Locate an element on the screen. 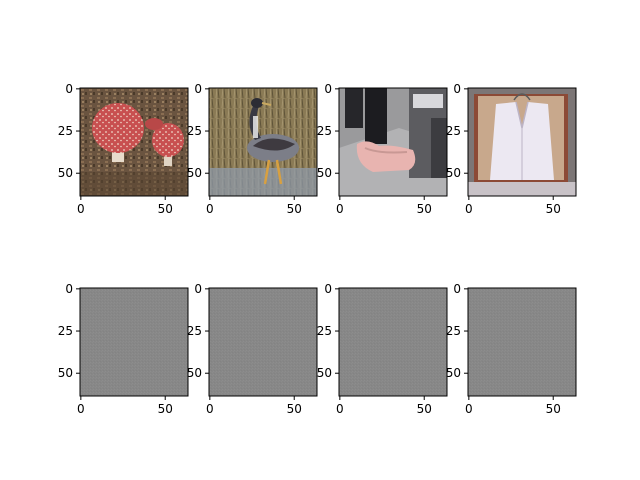 The image size is (640, 480). panel-7: 0 50 0 25 50 is located at coordinates (382, 349).